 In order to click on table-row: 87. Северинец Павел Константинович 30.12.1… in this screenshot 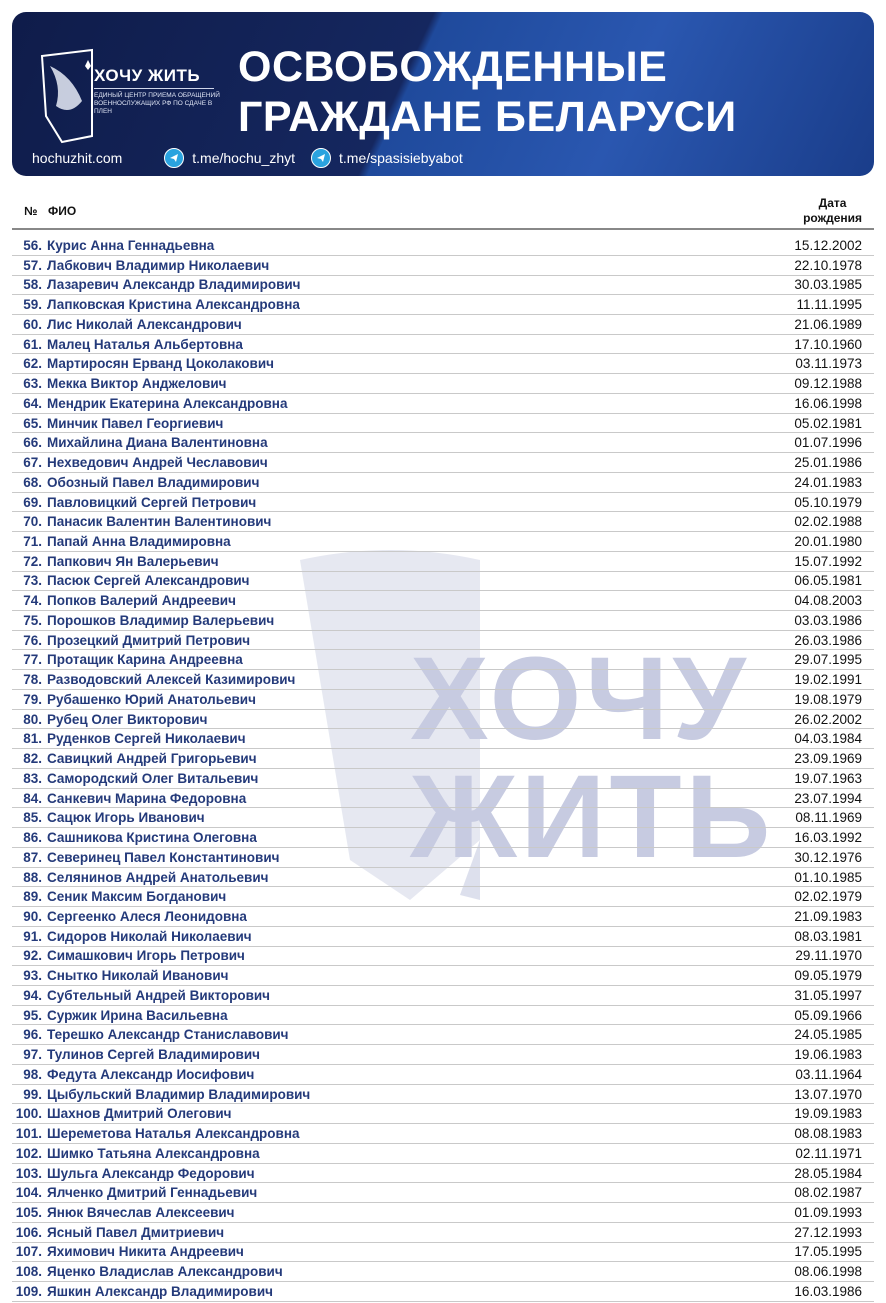, I will do `click(443, 858)`.